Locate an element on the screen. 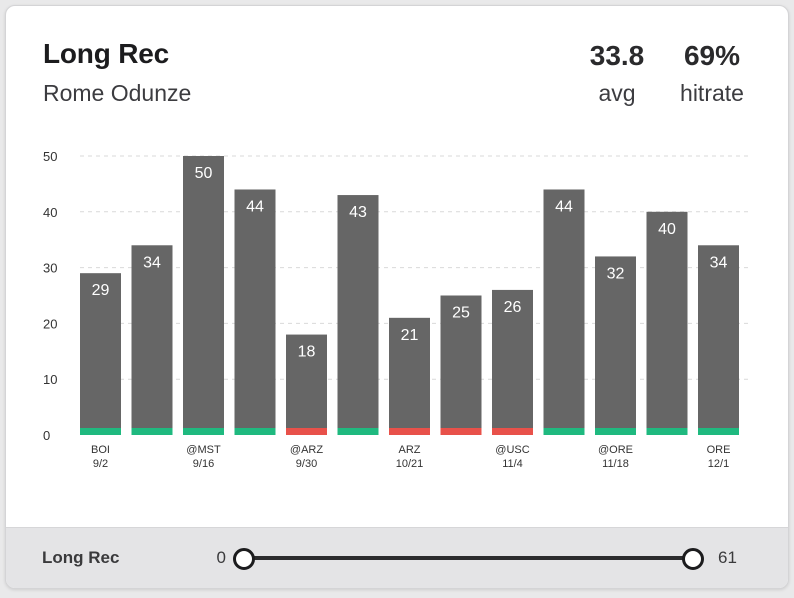  avg-label: avg is located at coordinates (617, 93).